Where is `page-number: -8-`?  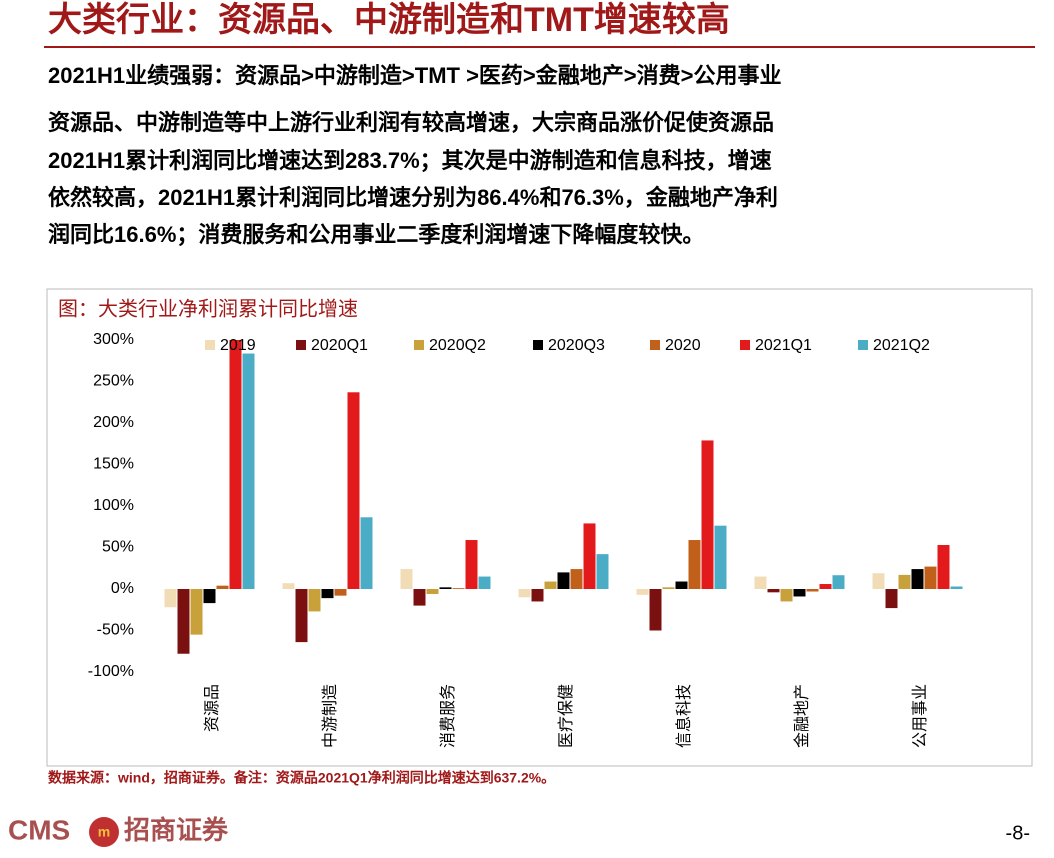
page-number: -8- is located at coordinates (1018, 833).